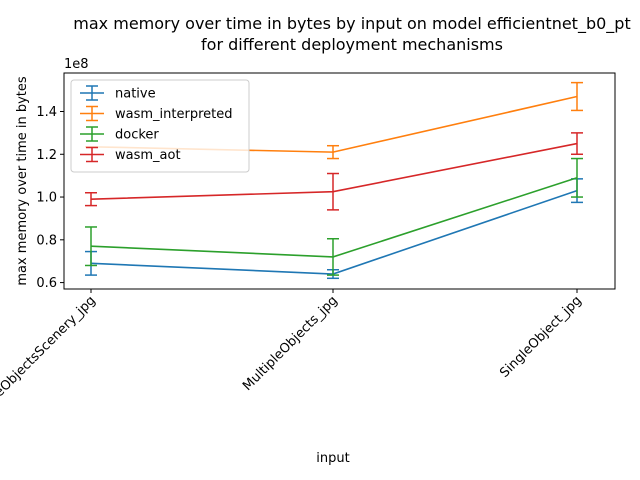  Describe the element at coordinates (46, 198) in the screenshot. I see `y-tick-label: 1.0` at that location.